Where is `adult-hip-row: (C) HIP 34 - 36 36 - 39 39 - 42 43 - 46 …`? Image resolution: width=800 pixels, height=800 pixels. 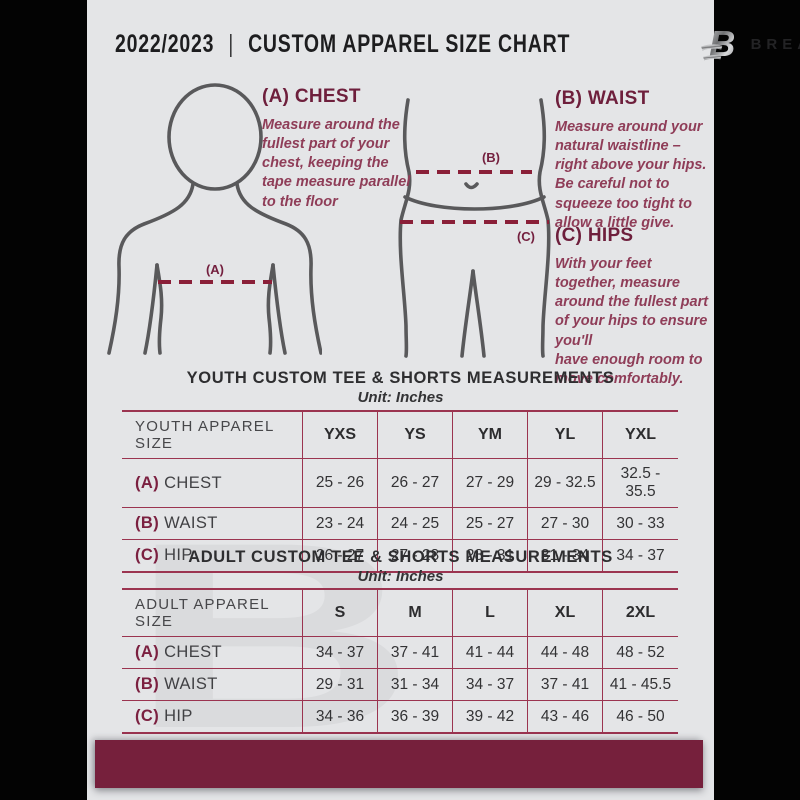
adult-hip-row: (C) HIP 34 - 36 36 - 39 39 - 42 43 - 46 … is located at coordinates (400, 716).